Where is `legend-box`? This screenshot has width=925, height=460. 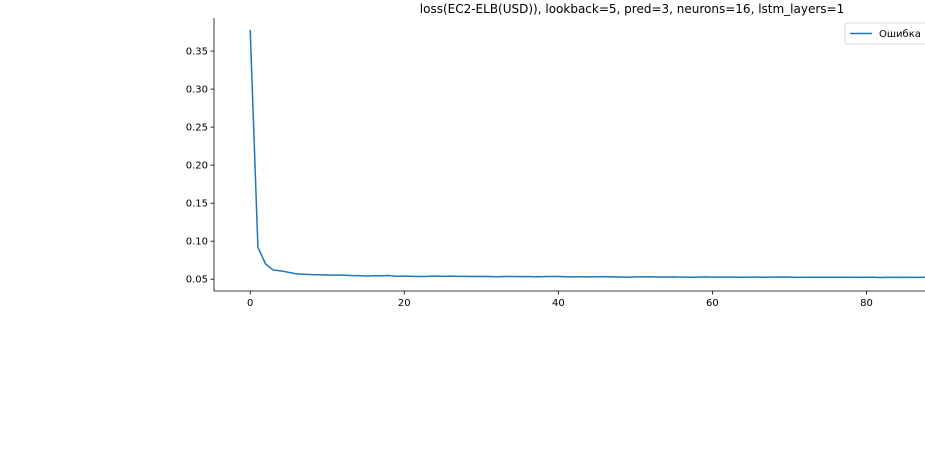 legend-box is located at coordinates (884, 33).